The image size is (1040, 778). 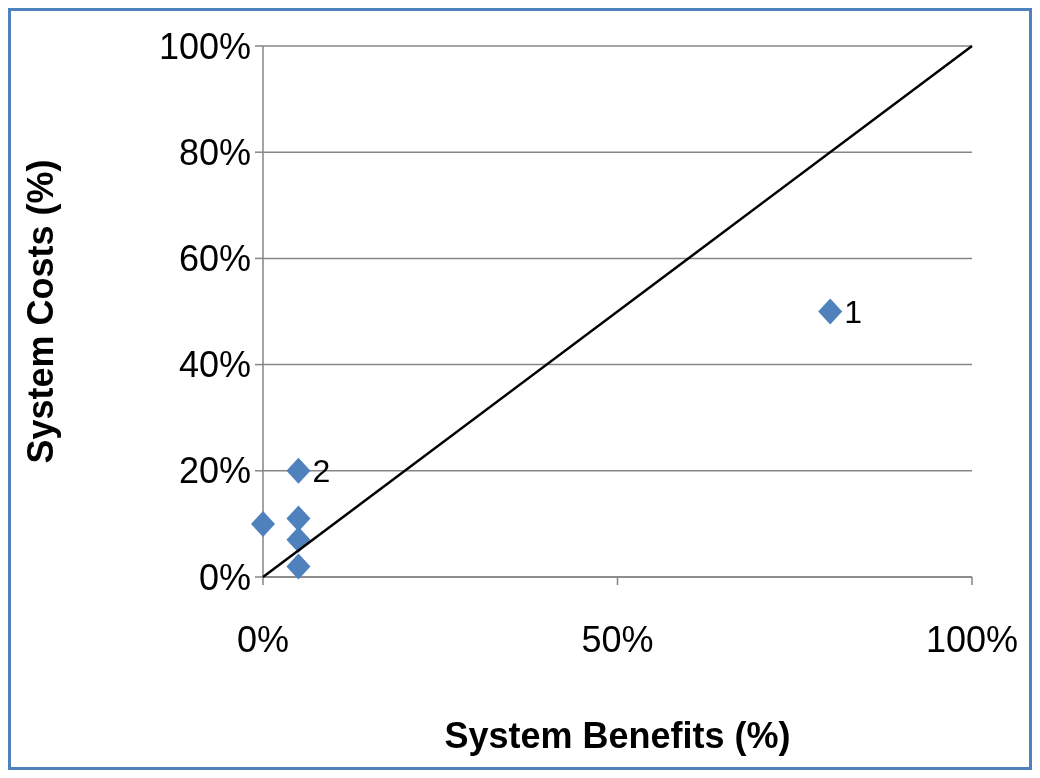 I want to click on y-tick-label: 20%, so click(x=214, y=471).